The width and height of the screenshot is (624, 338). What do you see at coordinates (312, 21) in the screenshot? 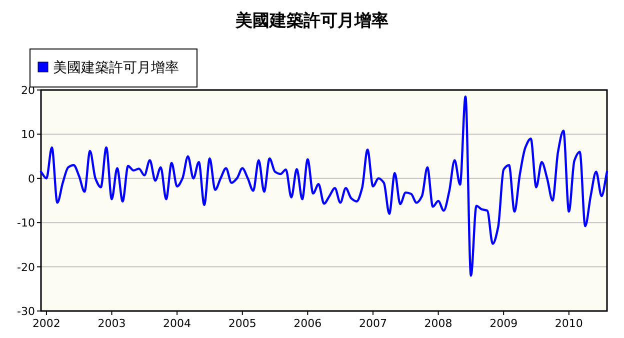
I see `title: 美國建築許可月增率` at bounding box center [312, 21].